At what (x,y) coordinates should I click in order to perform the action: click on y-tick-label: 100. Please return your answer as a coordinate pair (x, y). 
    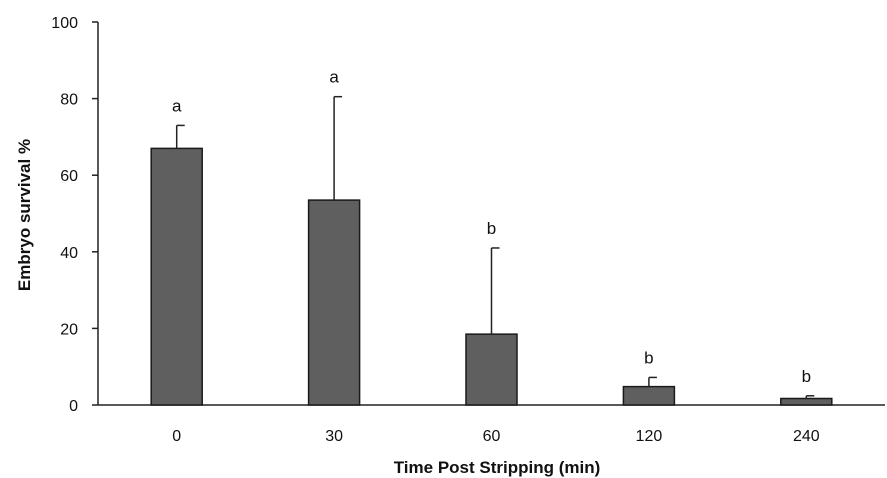
    Looking at the image, I should click on (64, 23).